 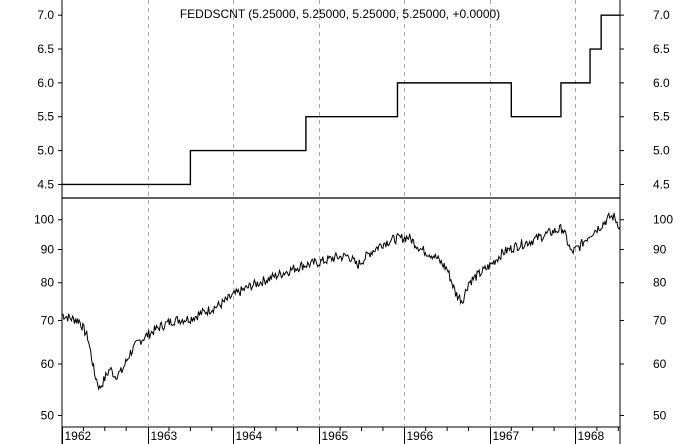 What do you see at coordinates (164, 436) in the screenshot?
I see `x-tick-label: 1963` at bounding box center [164, 436].